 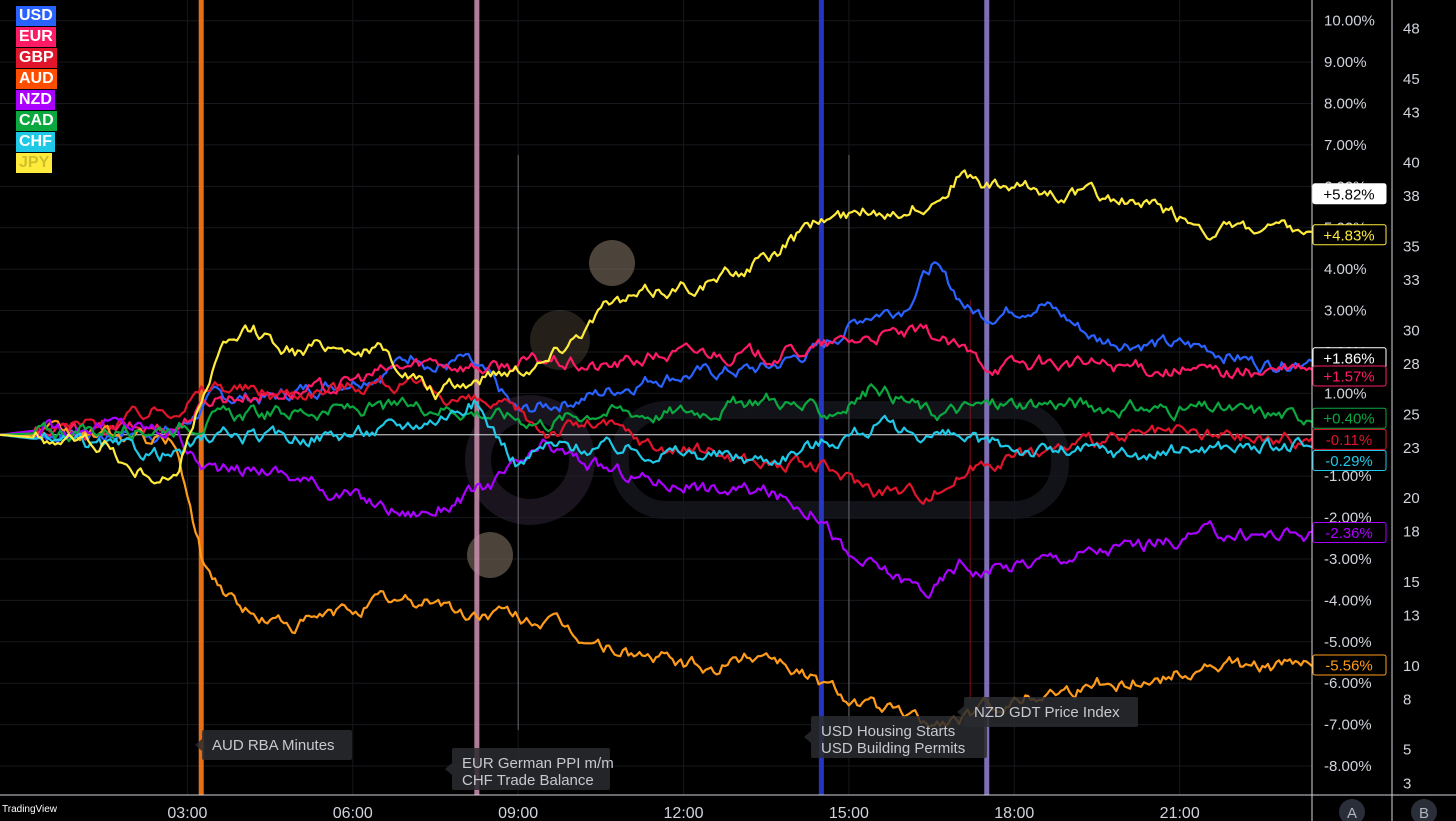 I want to click on y-tick-right: 15, so click(x=1411, y=582).